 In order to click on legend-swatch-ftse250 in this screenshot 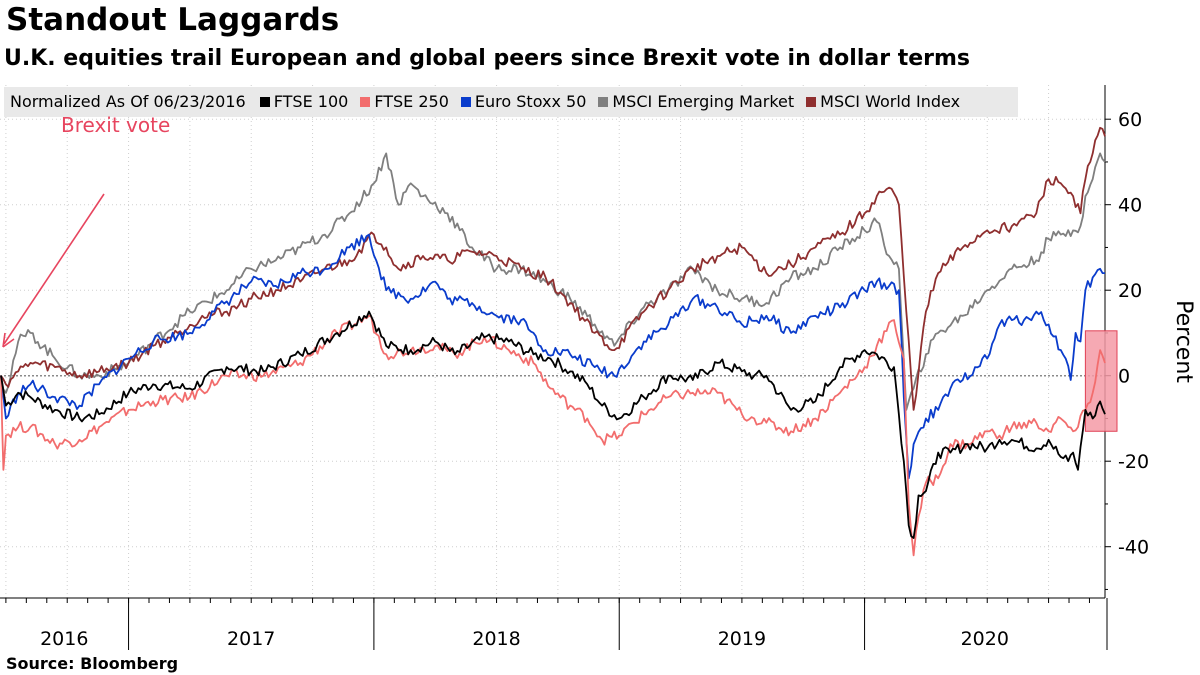, I will do `click(365, 101)`.